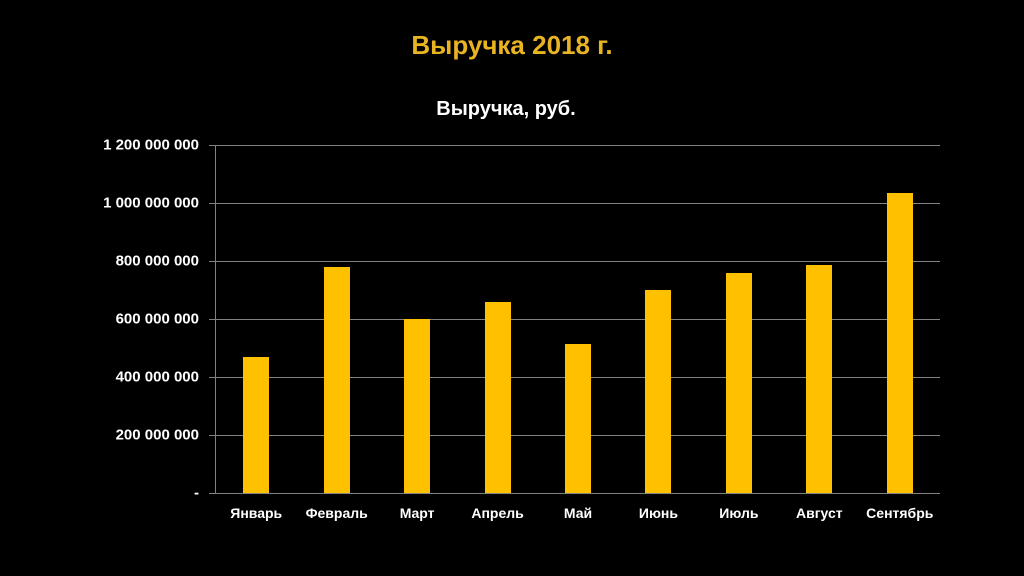 This screenshot has width=1024, height=576. Describe the element at coordinates (658, 391) in the screenshot. I see `bar-июнь` at that location.